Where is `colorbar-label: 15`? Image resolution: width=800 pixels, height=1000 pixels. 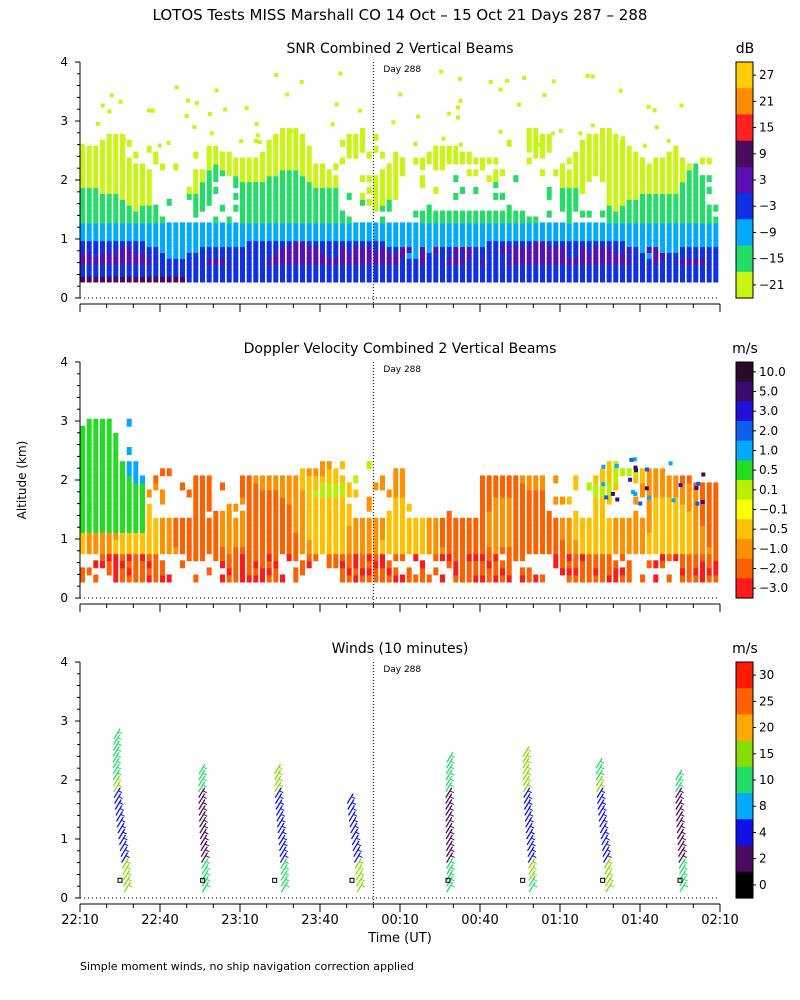 colorbar-label: 15 is located at coordinates (766, 128).